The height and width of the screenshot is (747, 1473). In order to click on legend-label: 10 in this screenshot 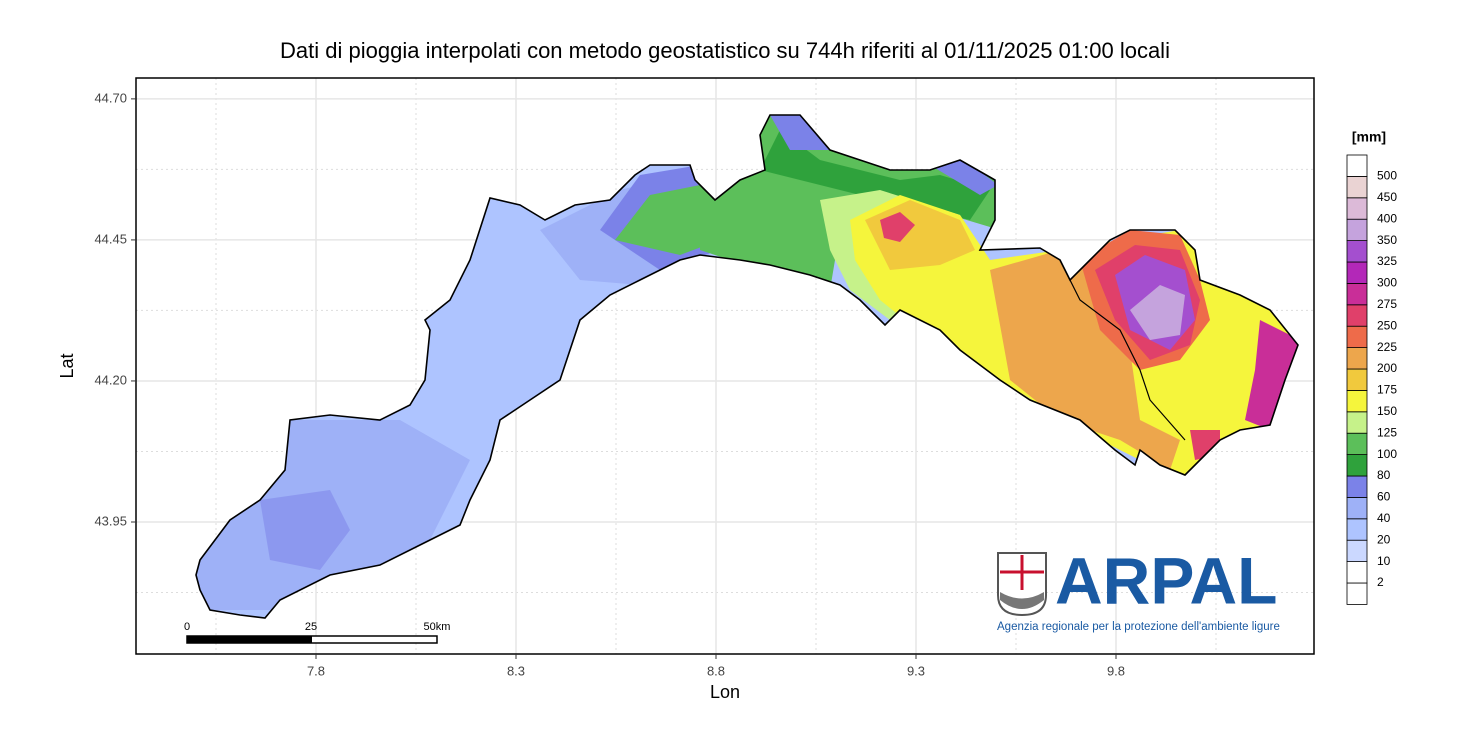, I will do `click(1384, 561)`.